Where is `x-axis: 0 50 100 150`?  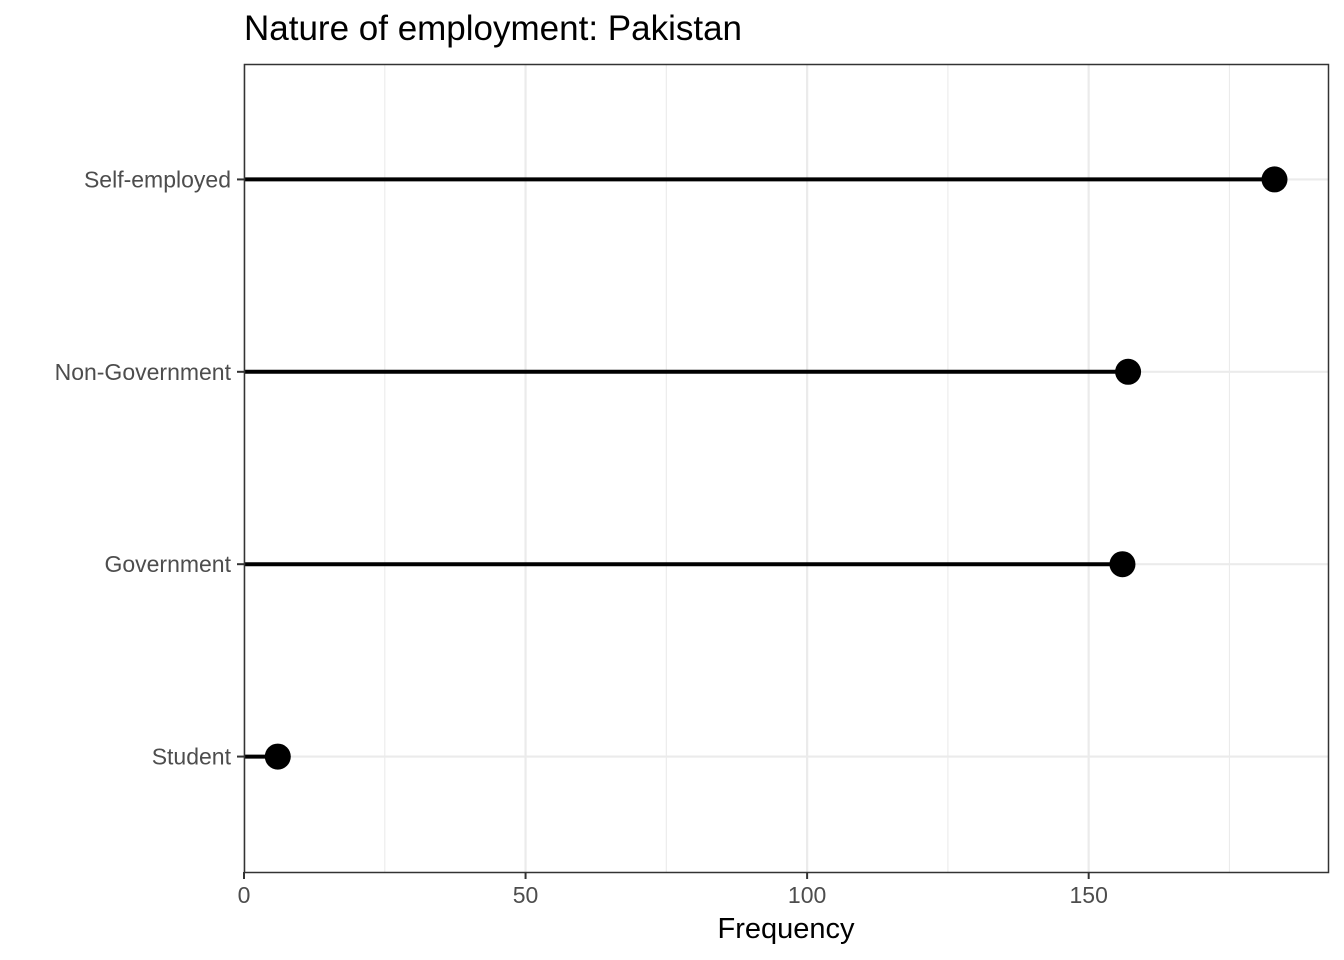 x-axis: 0 50 100 150 is located at coordinates (673, 890).